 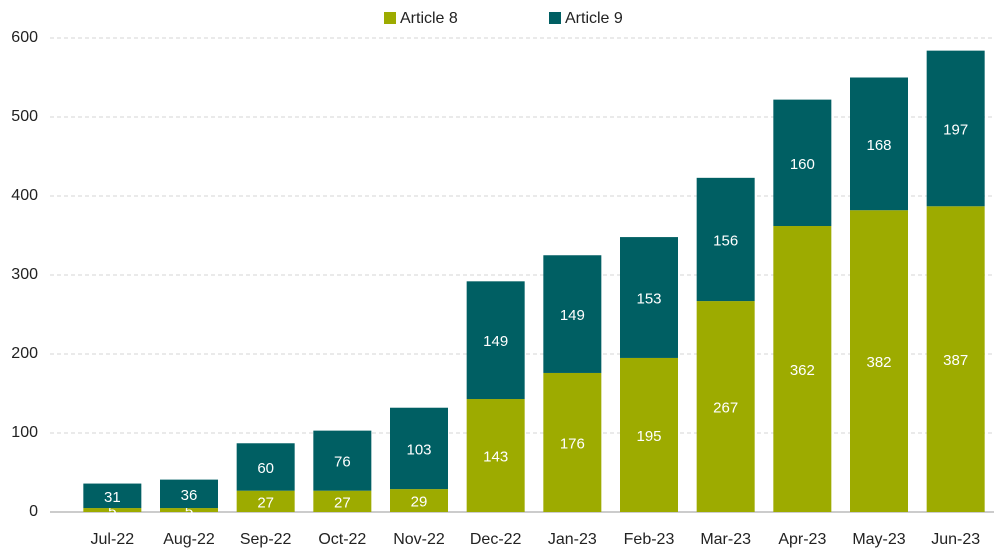 I want to click on data-label: 153, so click(x=648, y=298).